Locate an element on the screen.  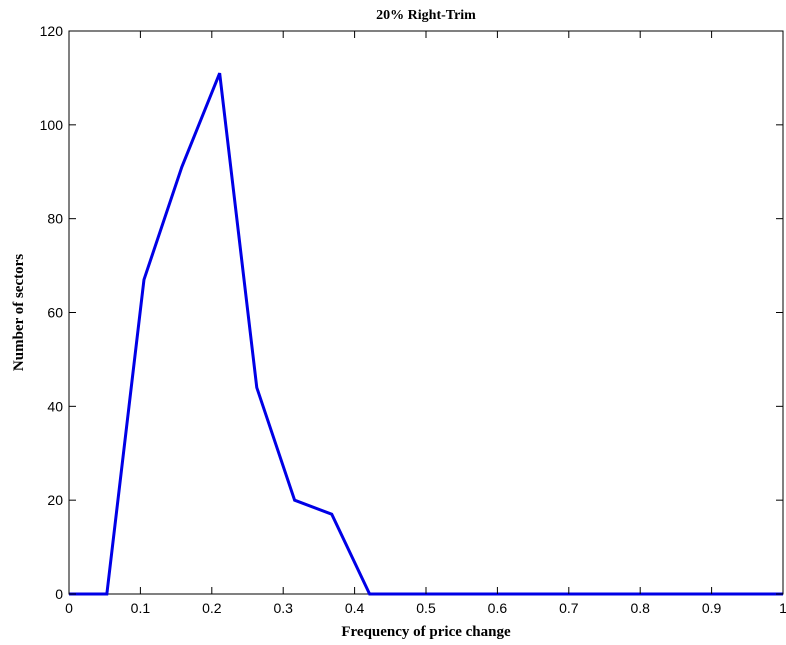
y-tick-label: 0 is located at coordinates (59, 594).